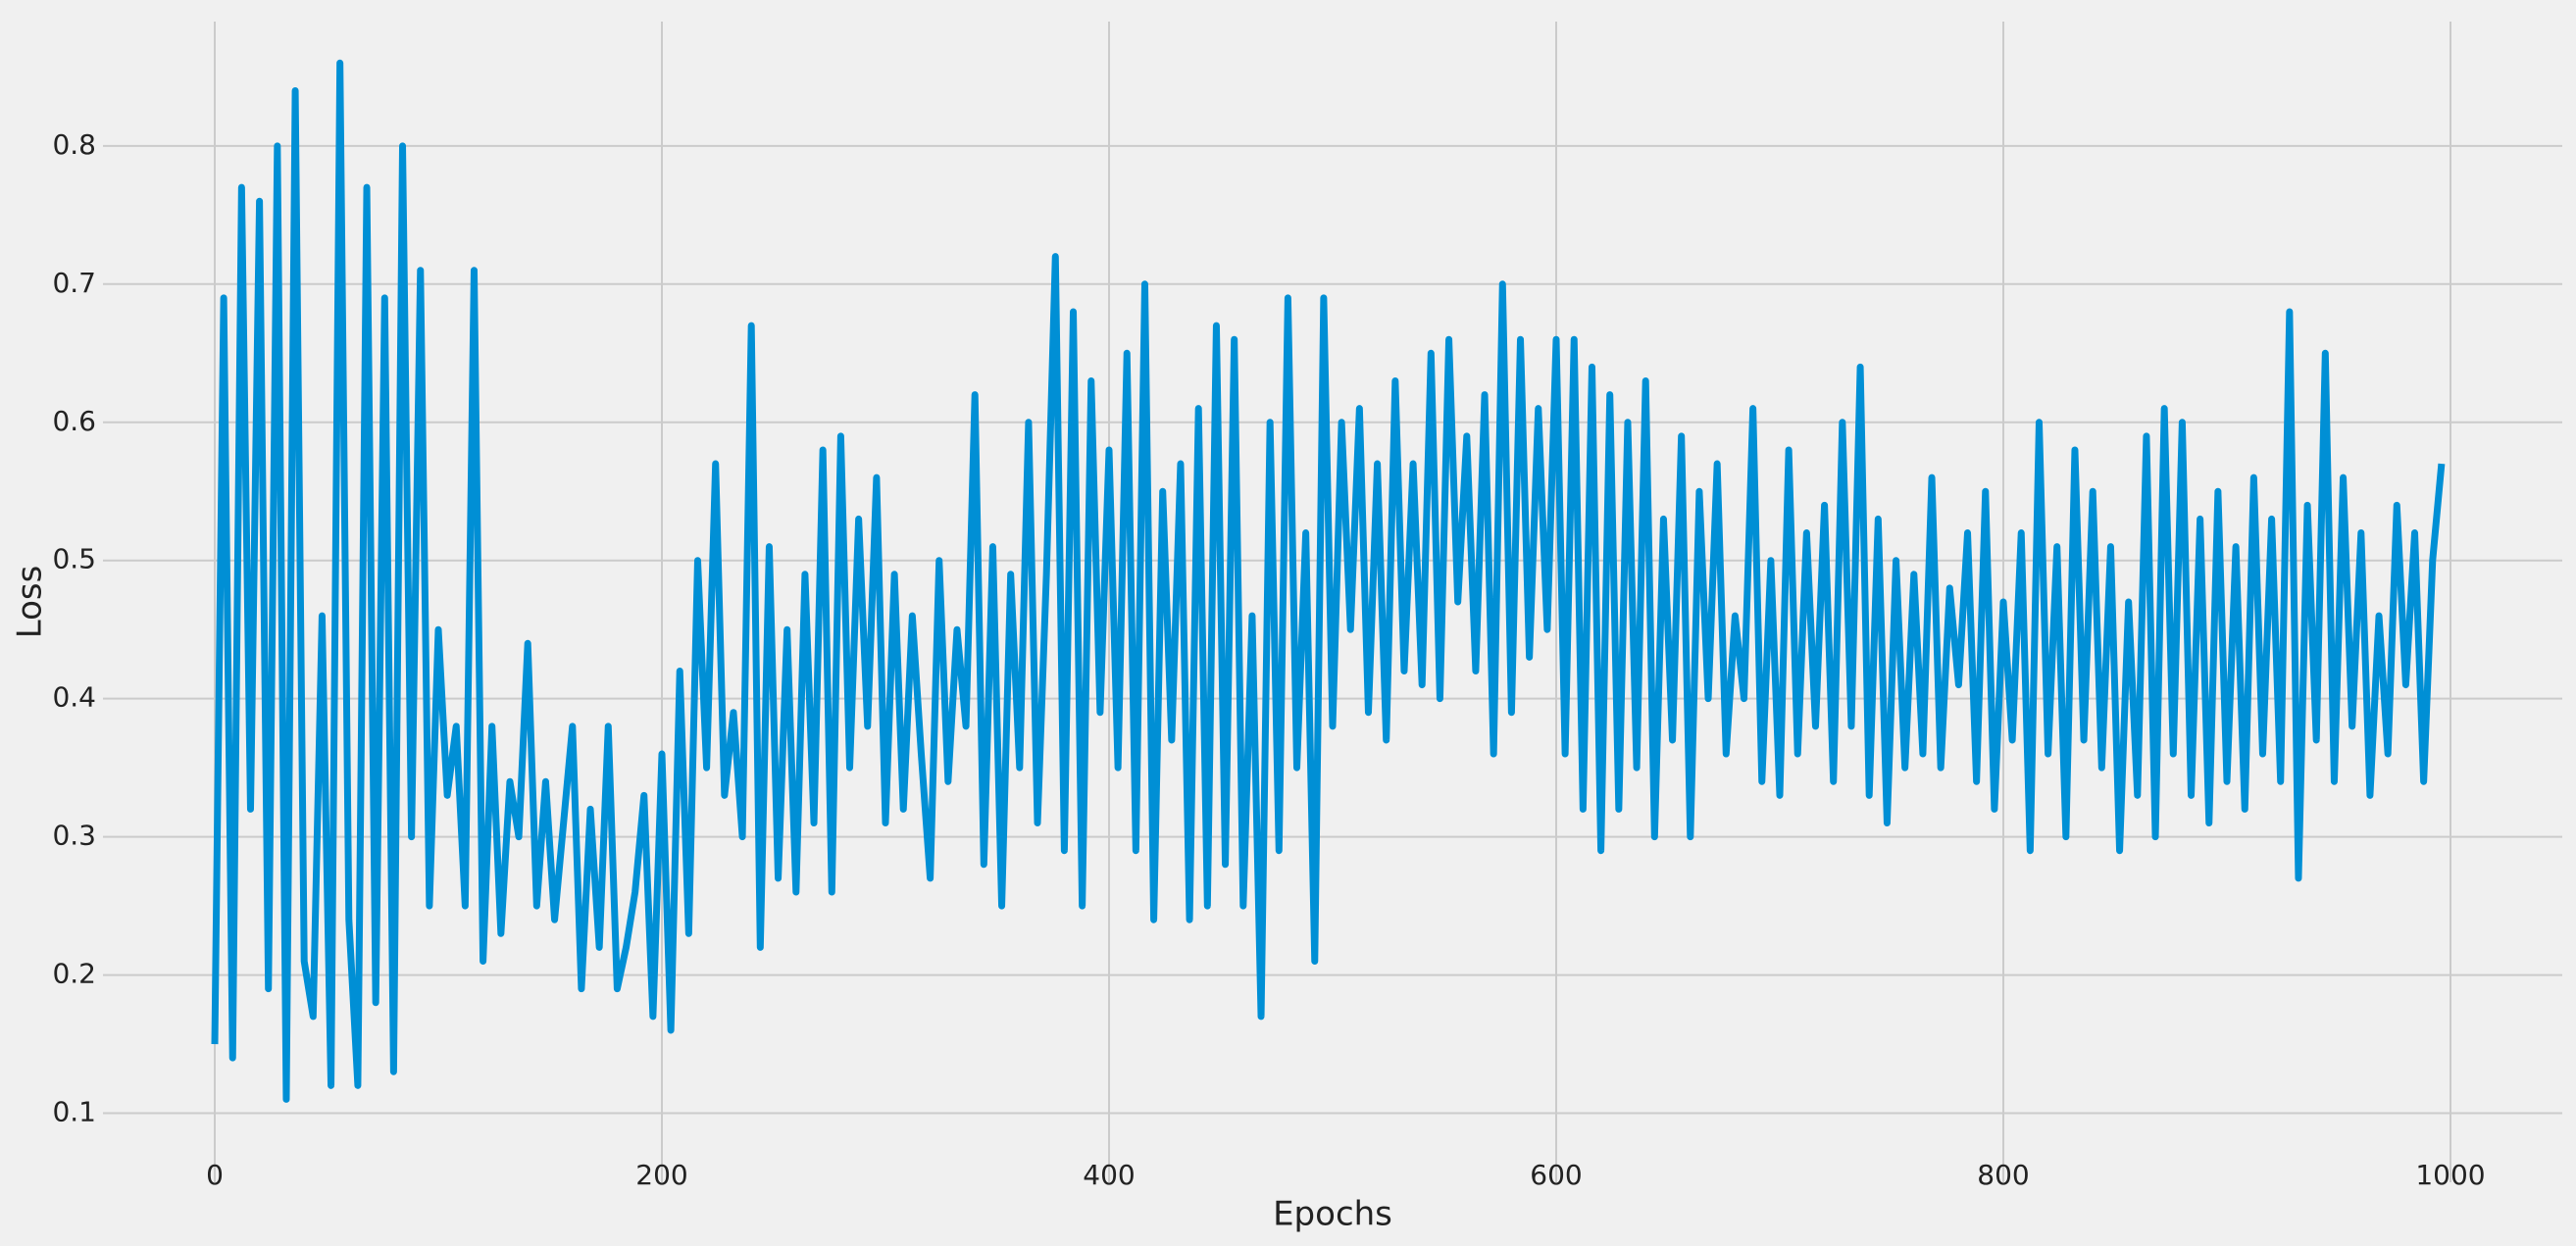  What do you see at coordinates (1556, 1175) in the screenshot?
I see `x-tick-label: 600` at bounding box center [1556, 1175].